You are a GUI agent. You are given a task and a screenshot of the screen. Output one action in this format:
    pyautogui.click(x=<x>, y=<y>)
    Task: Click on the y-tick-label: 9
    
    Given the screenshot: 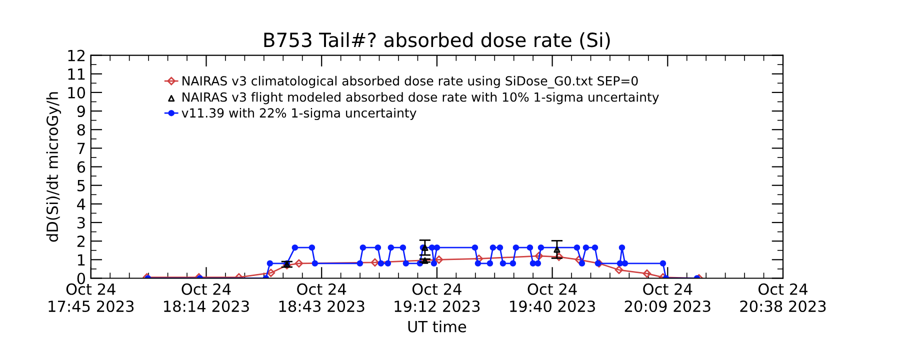 What is the action you would take?
    pyautogui.click(x=81, y=112)
    